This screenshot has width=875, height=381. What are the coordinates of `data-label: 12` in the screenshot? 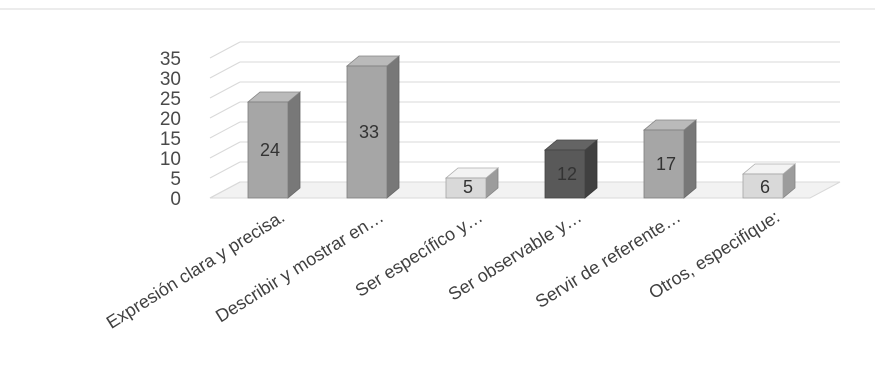 It's located at (567, 174).